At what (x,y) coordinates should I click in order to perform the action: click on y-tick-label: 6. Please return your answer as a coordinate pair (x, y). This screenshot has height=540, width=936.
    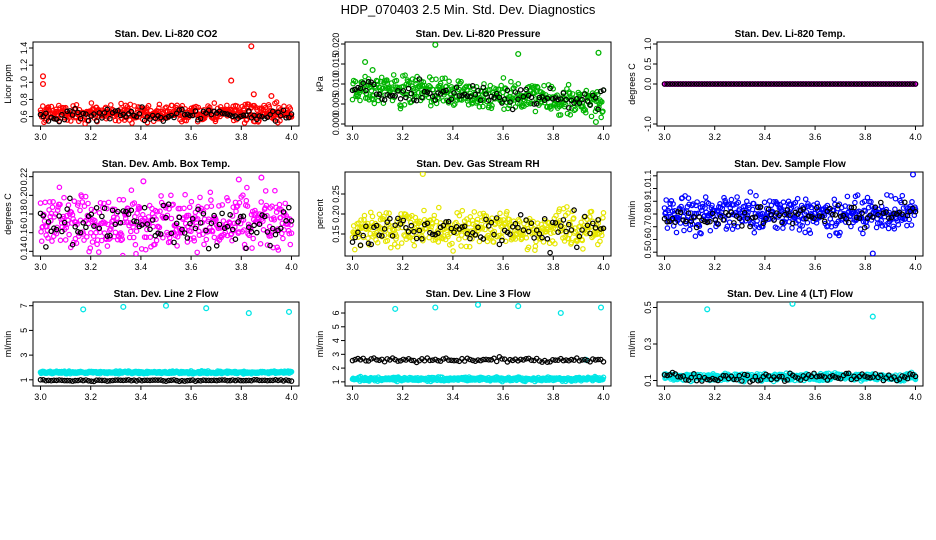
    Looking at the image, I should click on (336, 313).